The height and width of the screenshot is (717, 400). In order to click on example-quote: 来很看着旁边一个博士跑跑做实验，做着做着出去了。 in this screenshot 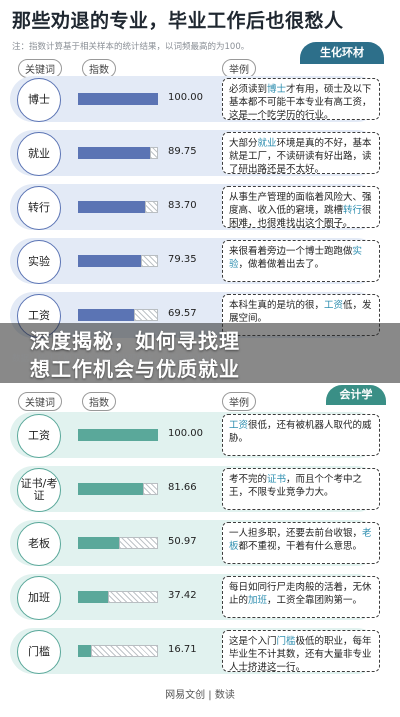, I will do `click(301, 261)`.